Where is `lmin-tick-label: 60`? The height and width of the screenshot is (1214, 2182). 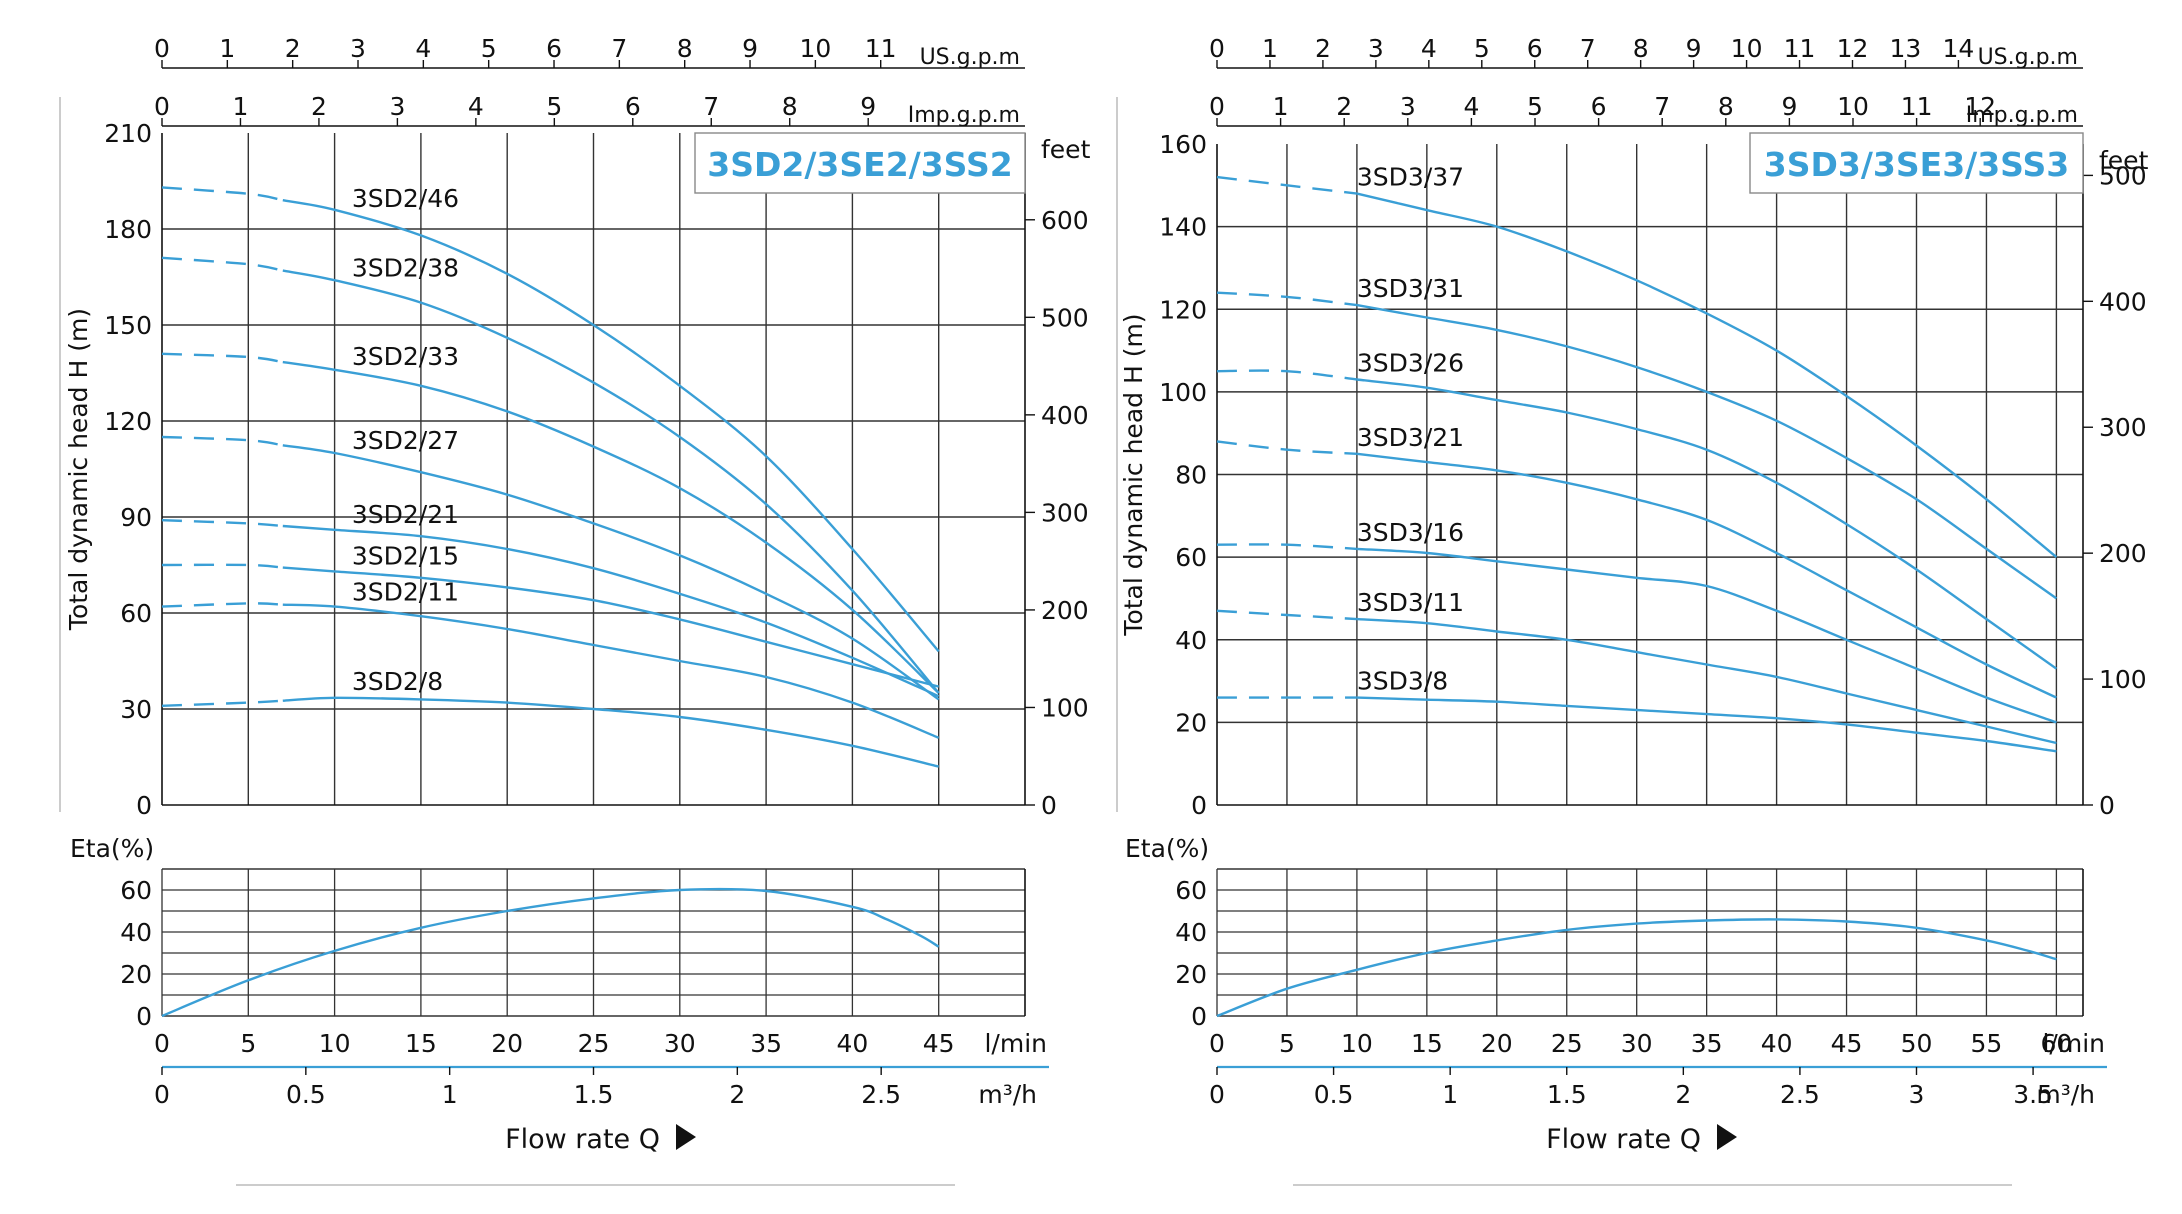 lmin-tick-label: 60 is located at coordinates (2056, 1043).